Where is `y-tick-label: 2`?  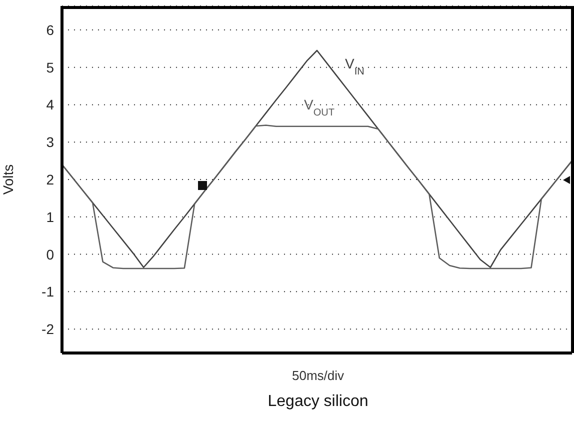
y-tick-label: 2 is located at coordinates (50, 179).